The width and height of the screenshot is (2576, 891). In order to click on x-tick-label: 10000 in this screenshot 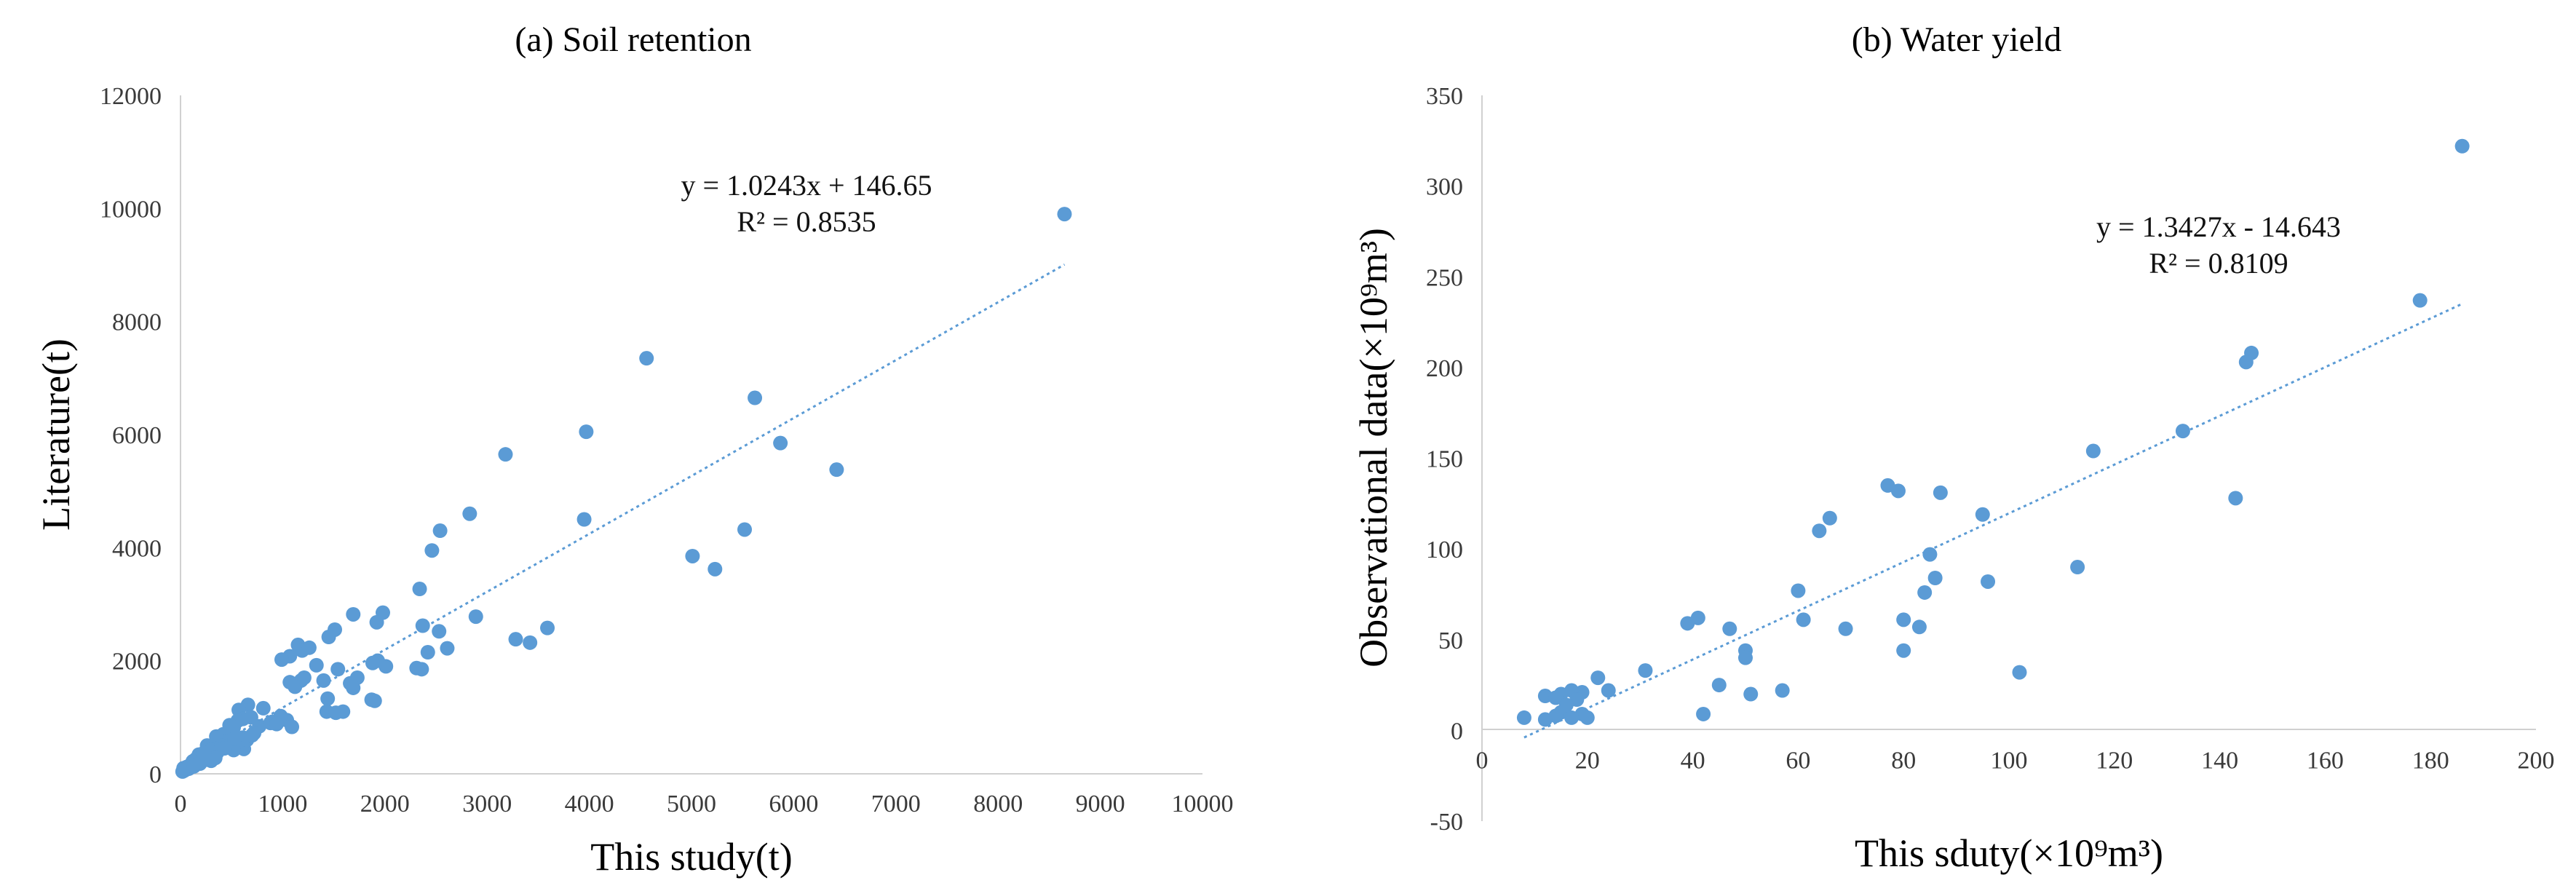, I will do `click(1203, 804)`.